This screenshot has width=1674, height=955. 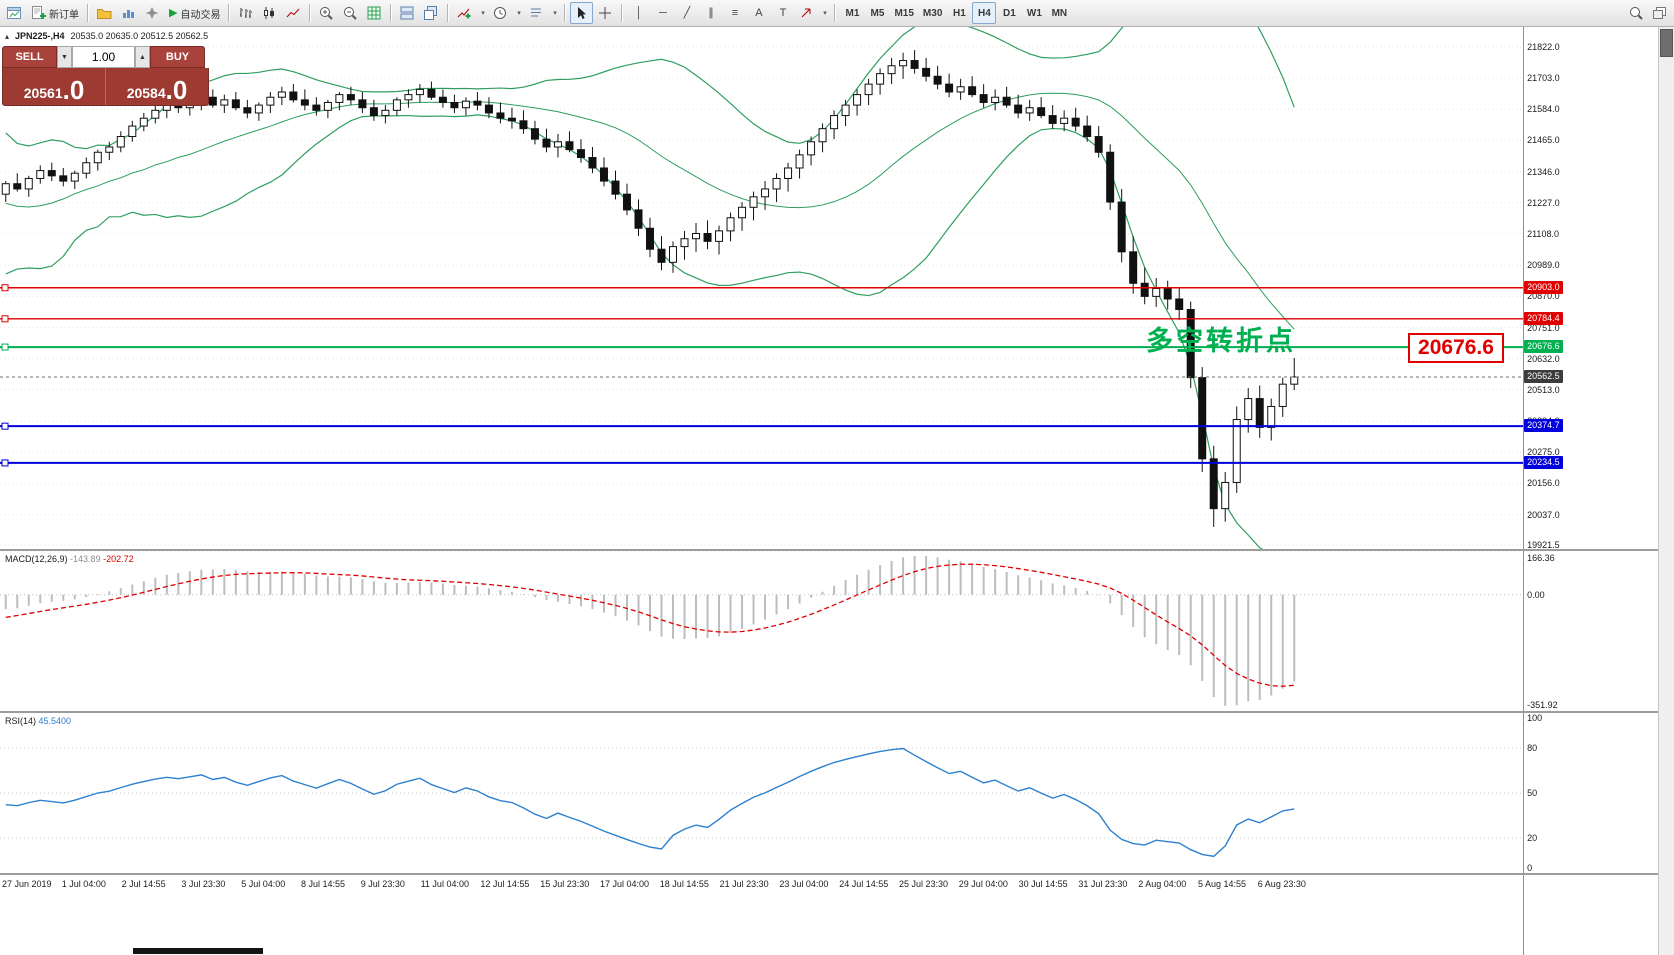 I want to click on volume-increase-button: ▲, so click(x=142, y=57).